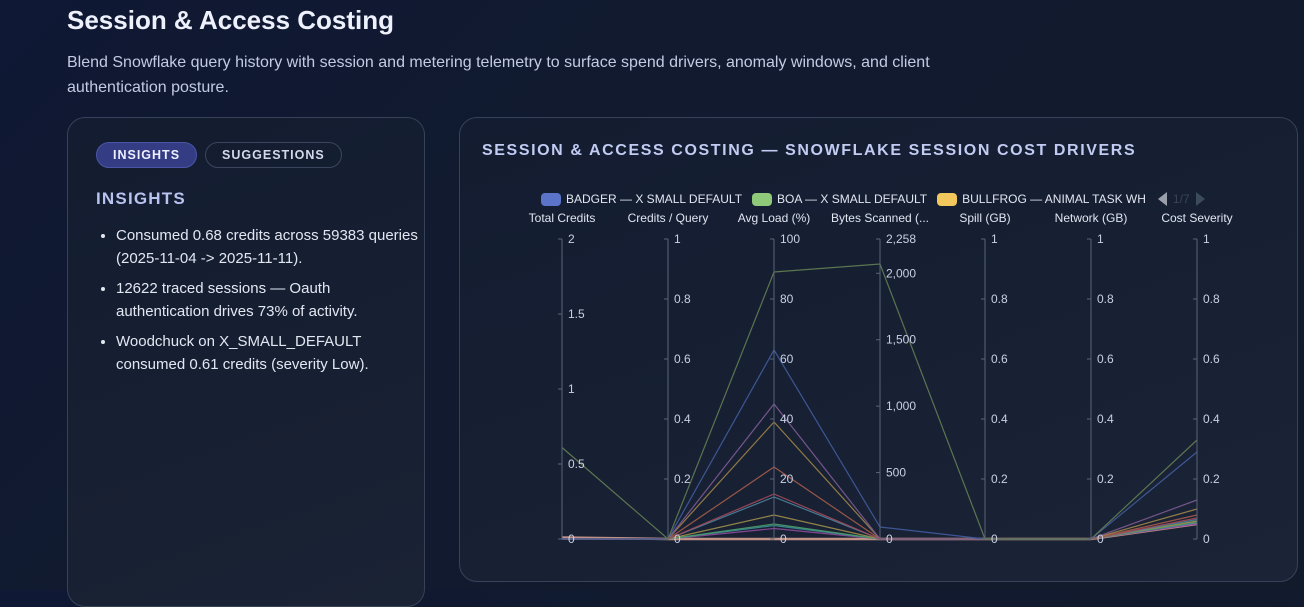  What do you see at coordinates (1196, 218) in the screenshot?
I see `axis-label: Cost Severity` at bounding box center [1196, 218].